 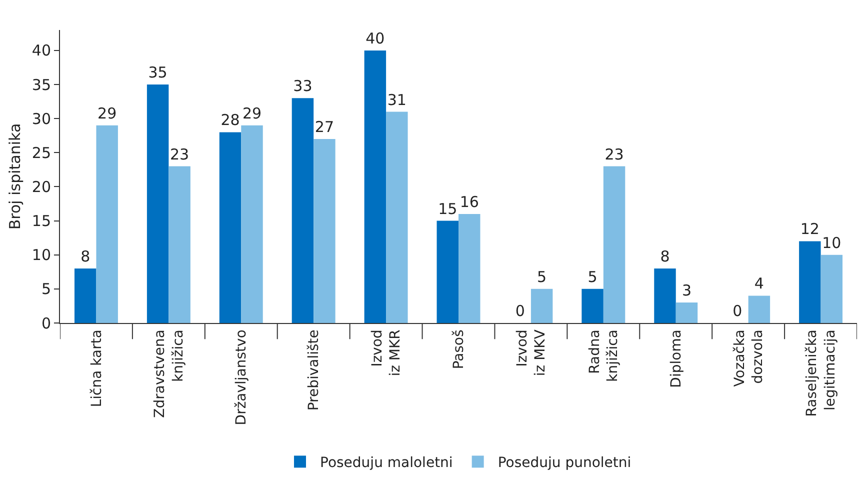 What do you see at coordinates (41, 255) in the screenshot?
I see `y-tick-label: 10` at bounding box center [41, 255].